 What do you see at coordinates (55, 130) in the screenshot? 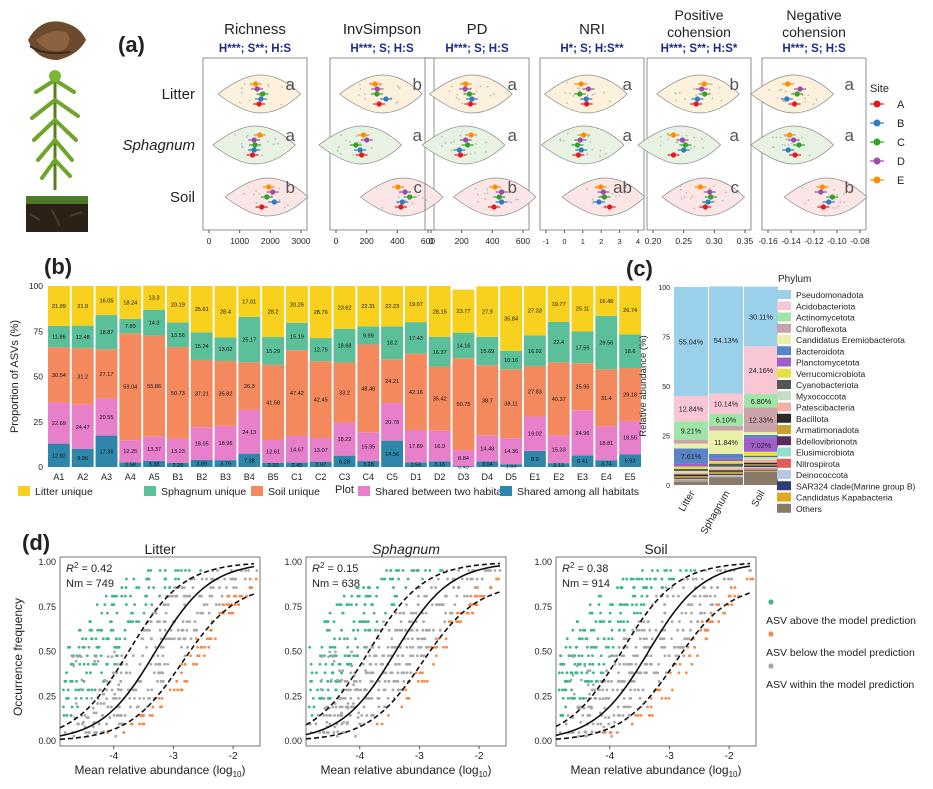
I see `sphagnum-photo` at bounding box center [55, 130].